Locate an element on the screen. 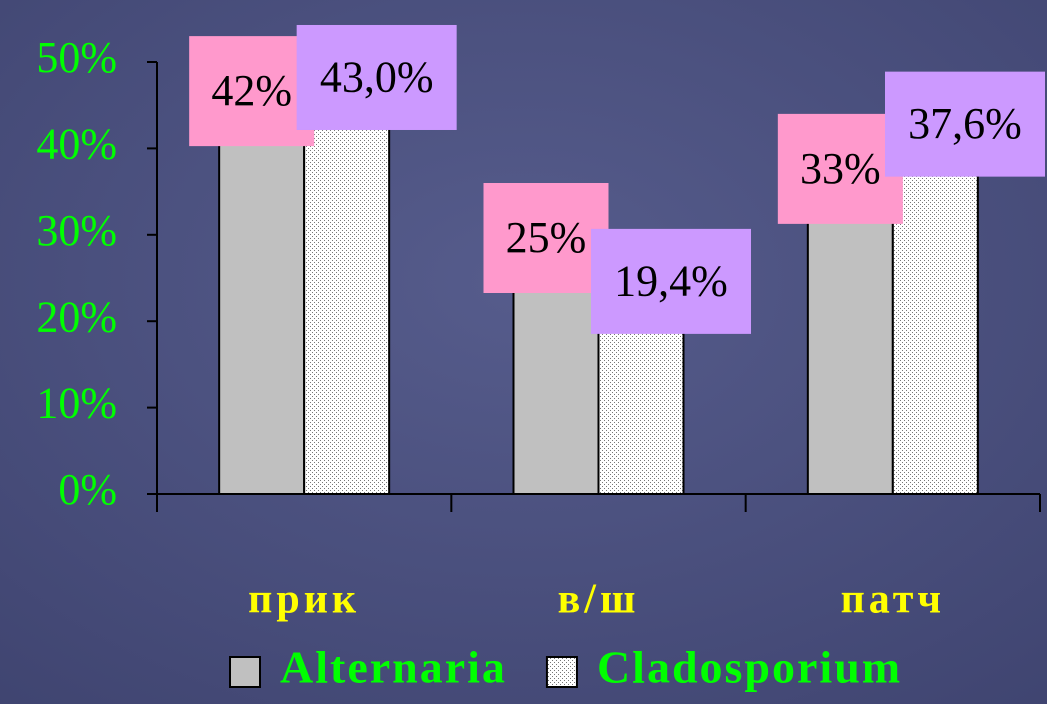 This screenshot has height=704, width=1047. value-label: 19,4% is located at coordinates (671, 280).